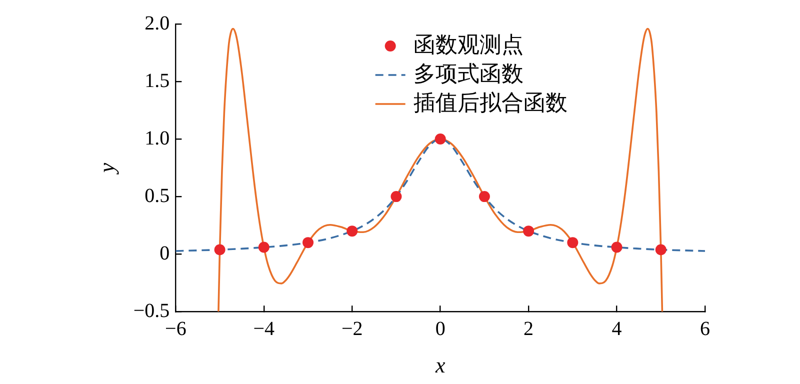 The height and width of the screenshot is (384, 800). I want to click on x-tick-label: 6, so click(705, 329).